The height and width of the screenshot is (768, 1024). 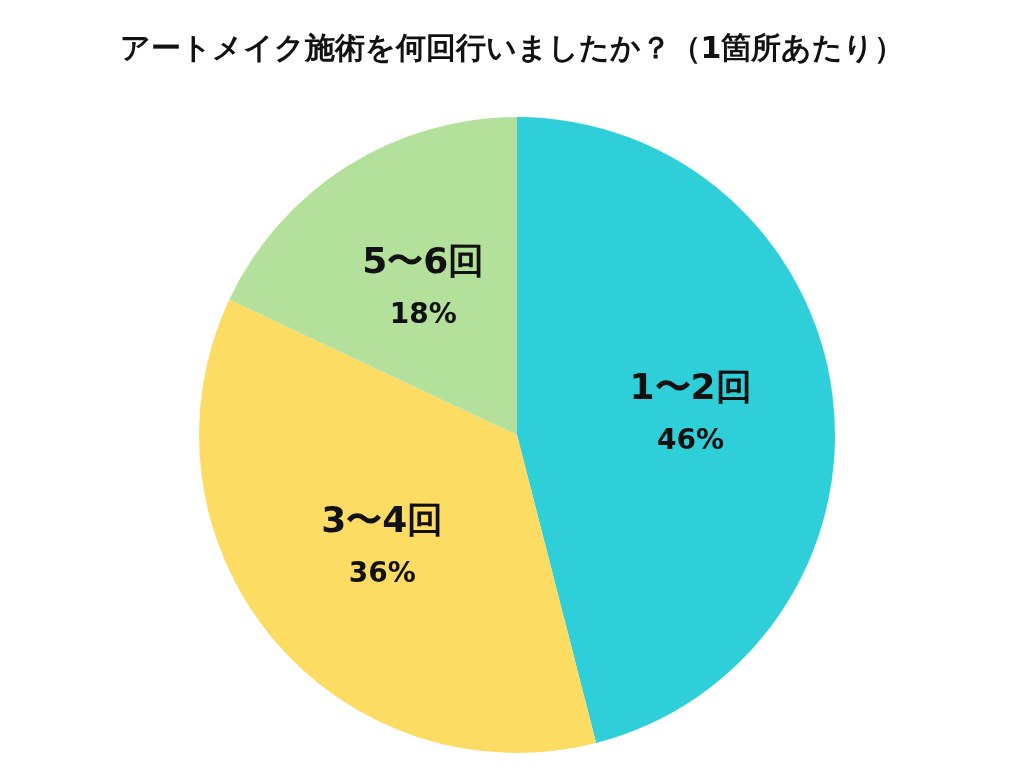 I want to click on data-label: 36%, so click(x=382, y=573).